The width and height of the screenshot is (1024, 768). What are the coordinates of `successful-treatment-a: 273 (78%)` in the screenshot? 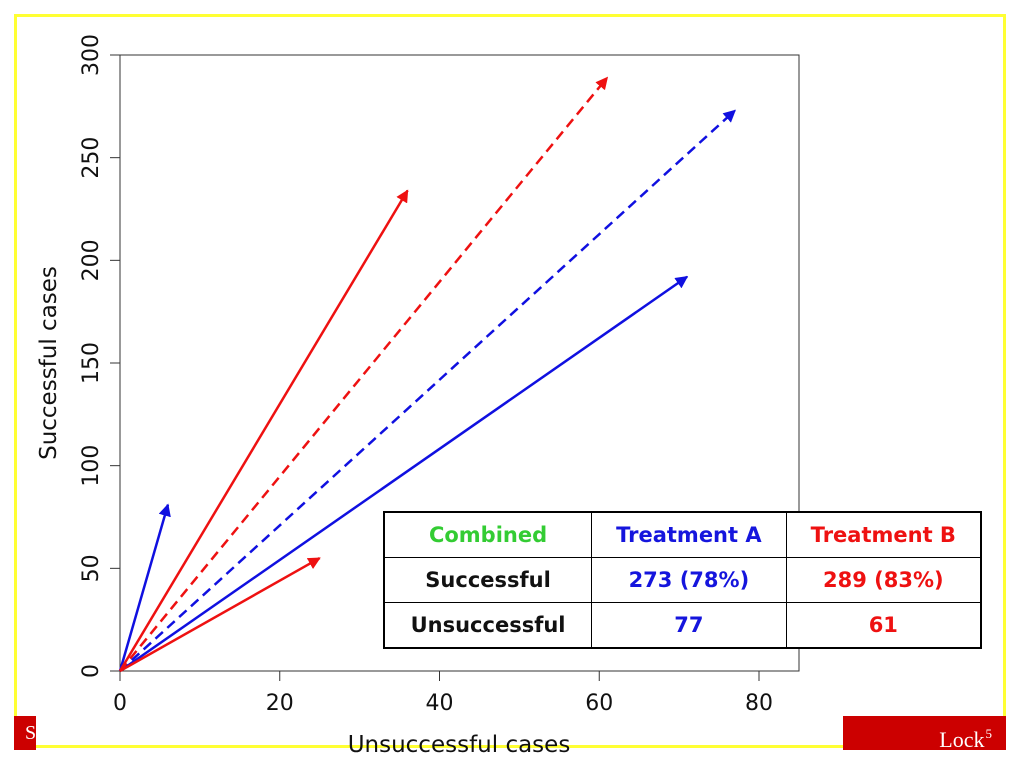 It's located at (689, 580).